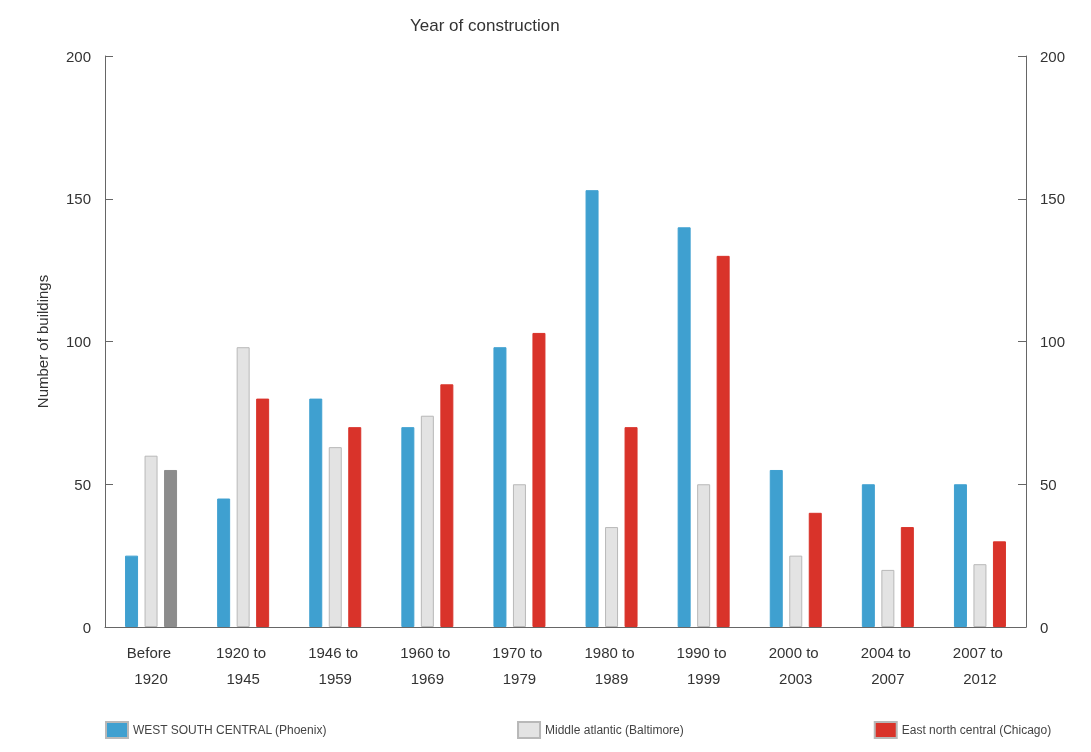 The height and width of the screenshot is (752, 1091). I want to click on y-axis-title: Number of buildings, so click(42, 341).